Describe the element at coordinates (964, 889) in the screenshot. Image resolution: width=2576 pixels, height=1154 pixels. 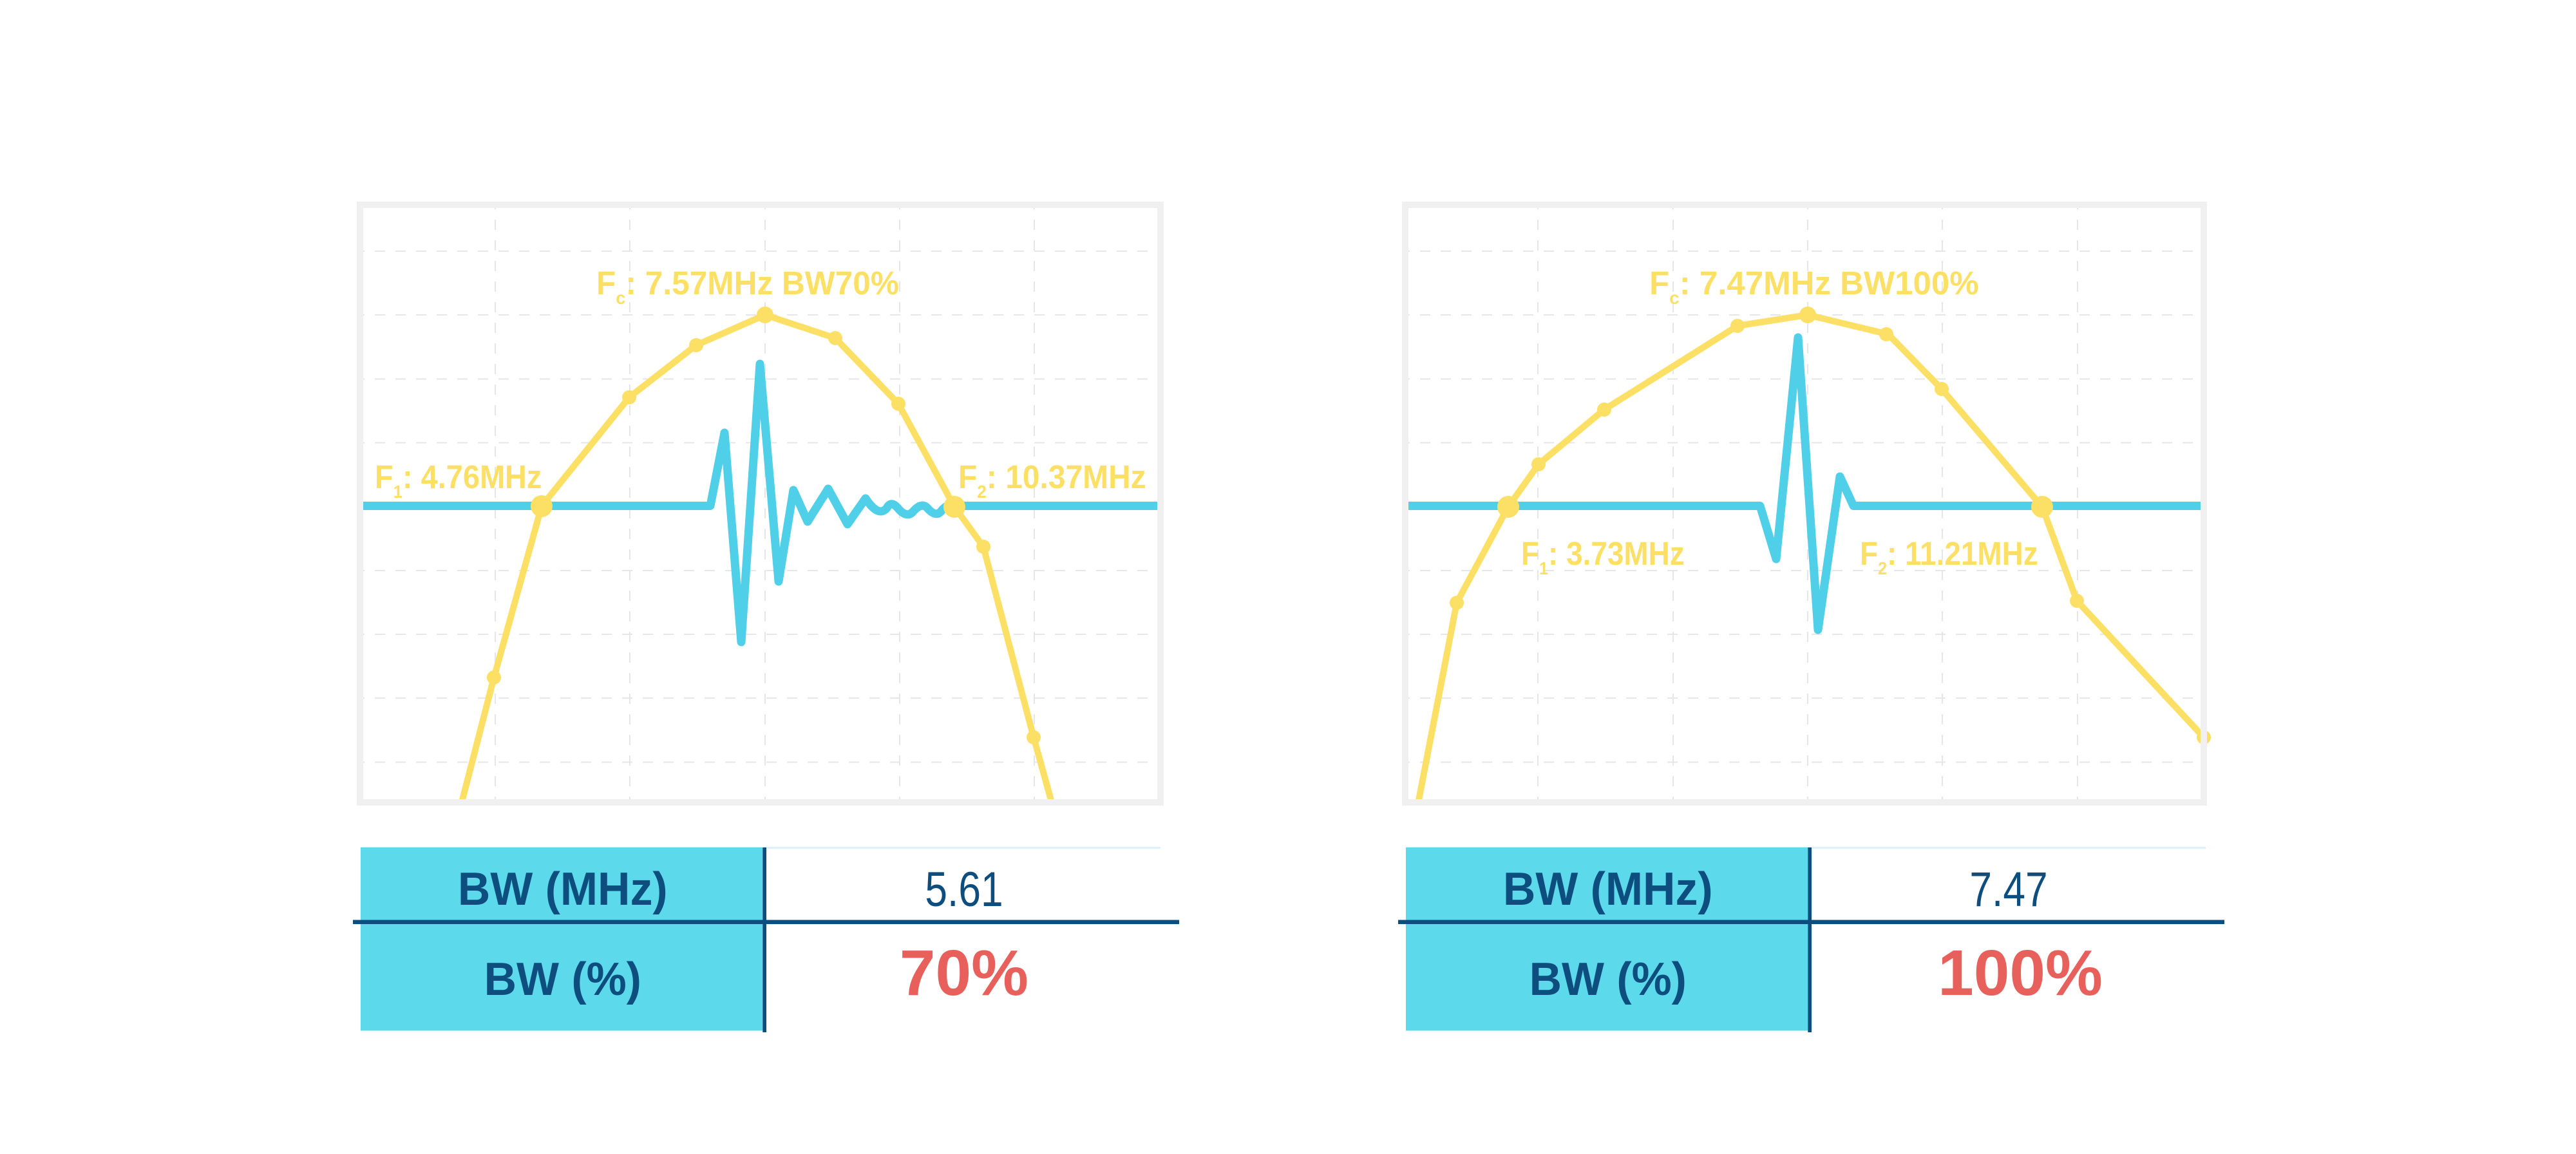
I see `svg-text: 5.61` at that location.